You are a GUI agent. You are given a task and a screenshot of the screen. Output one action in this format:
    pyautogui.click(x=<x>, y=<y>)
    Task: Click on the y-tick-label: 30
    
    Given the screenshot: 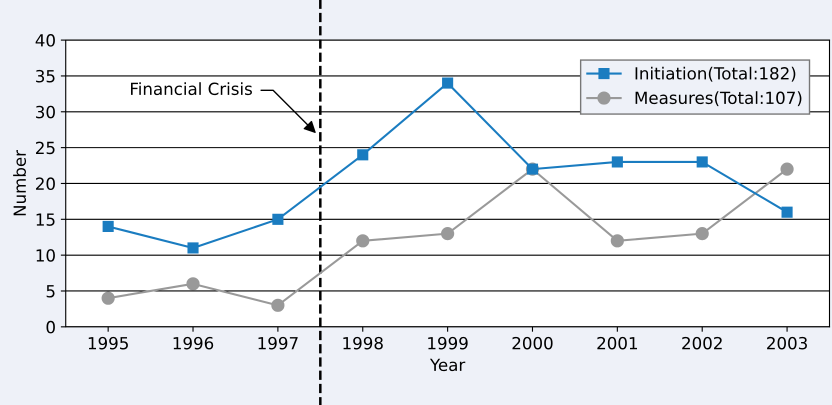 What is the action you would take?
    pyautogui.click(x=45, y=112)
    